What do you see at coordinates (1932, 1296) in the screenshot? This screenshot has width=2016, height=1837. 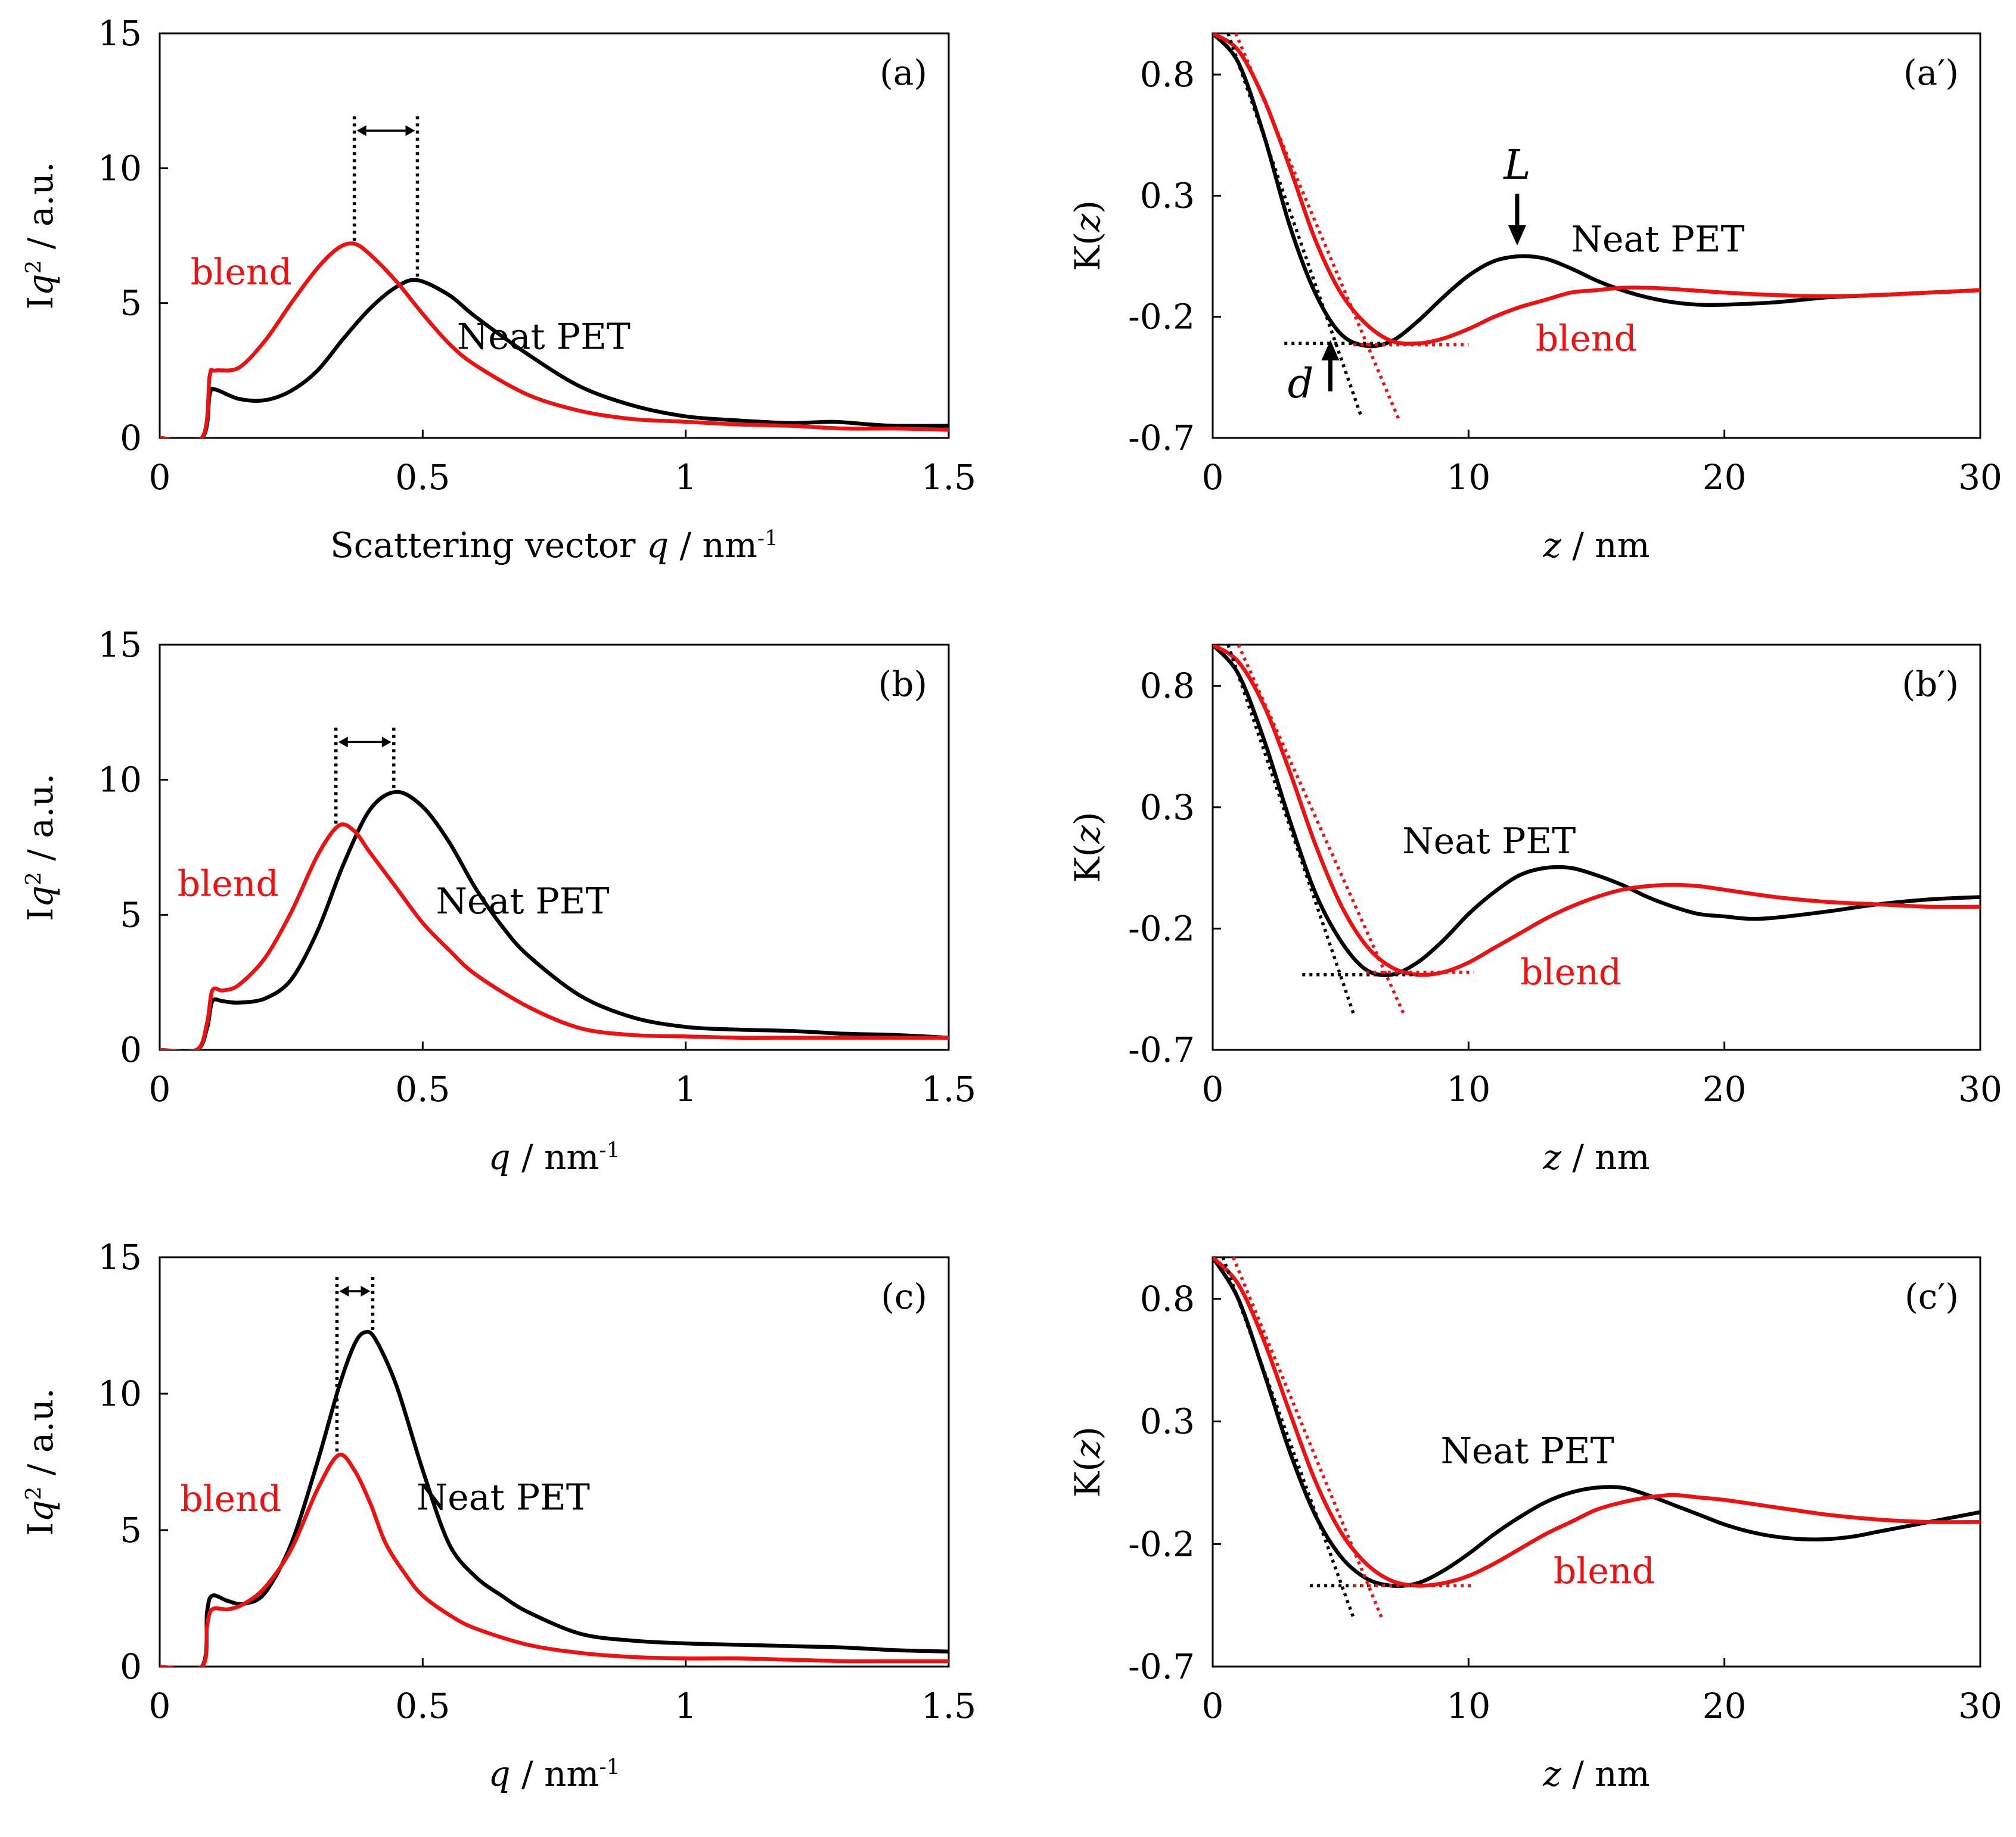 I see `panel-label: (c′)` at bounding box center [1932, 1296].